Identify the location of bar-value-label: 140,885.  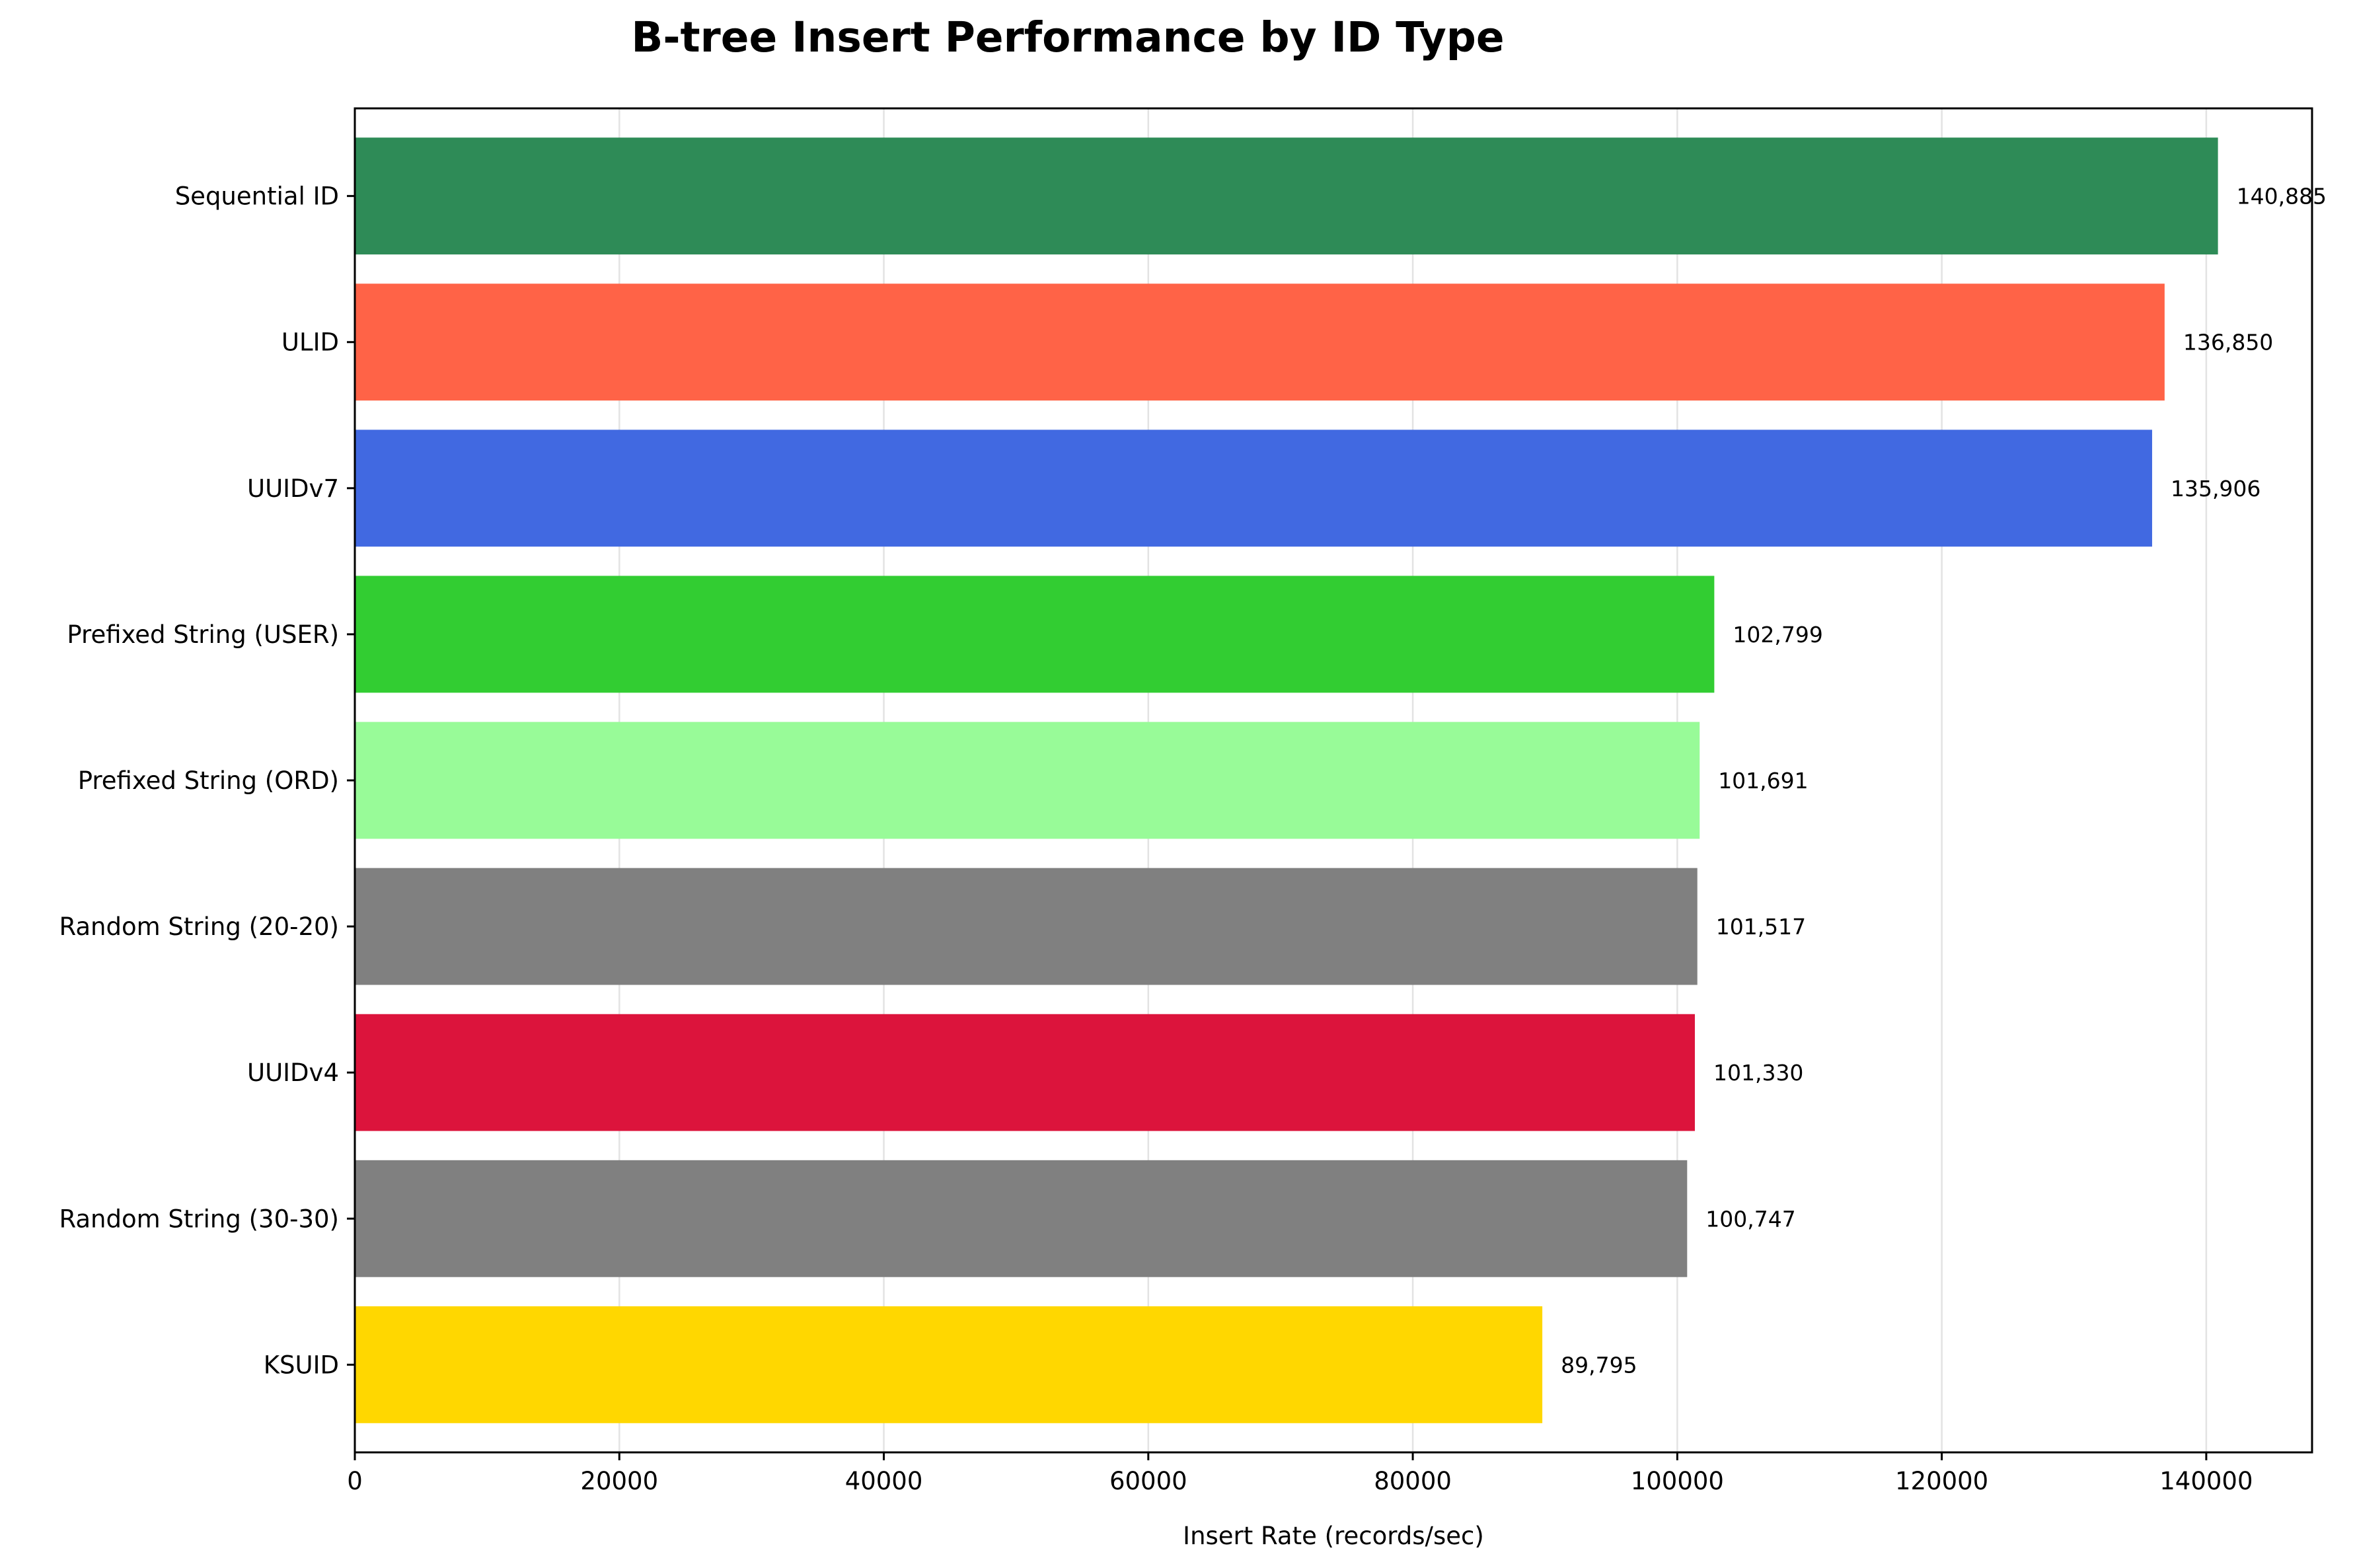
(2282, 196).